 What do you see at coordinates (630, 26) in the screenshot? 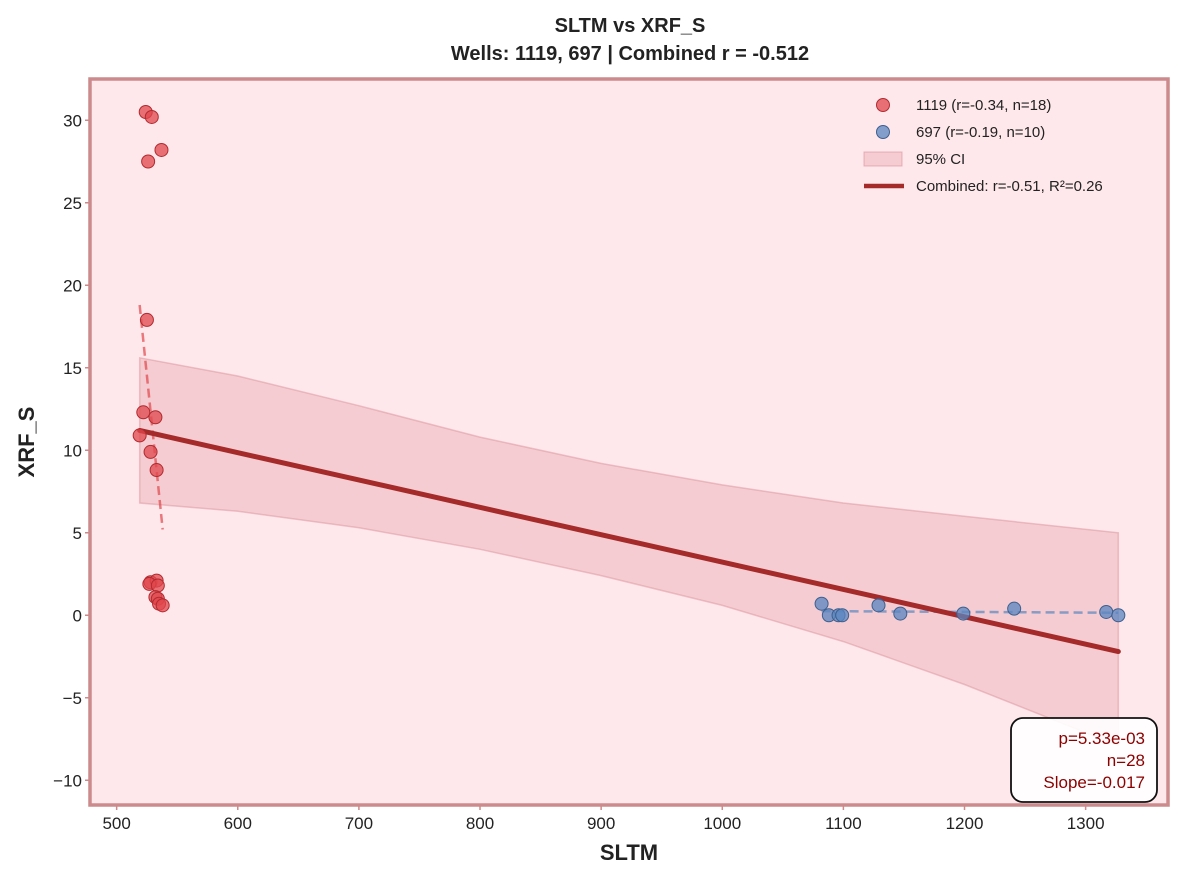
I see `chart-title: SLTM vs XRF_S` at bounding box center [630, 26].